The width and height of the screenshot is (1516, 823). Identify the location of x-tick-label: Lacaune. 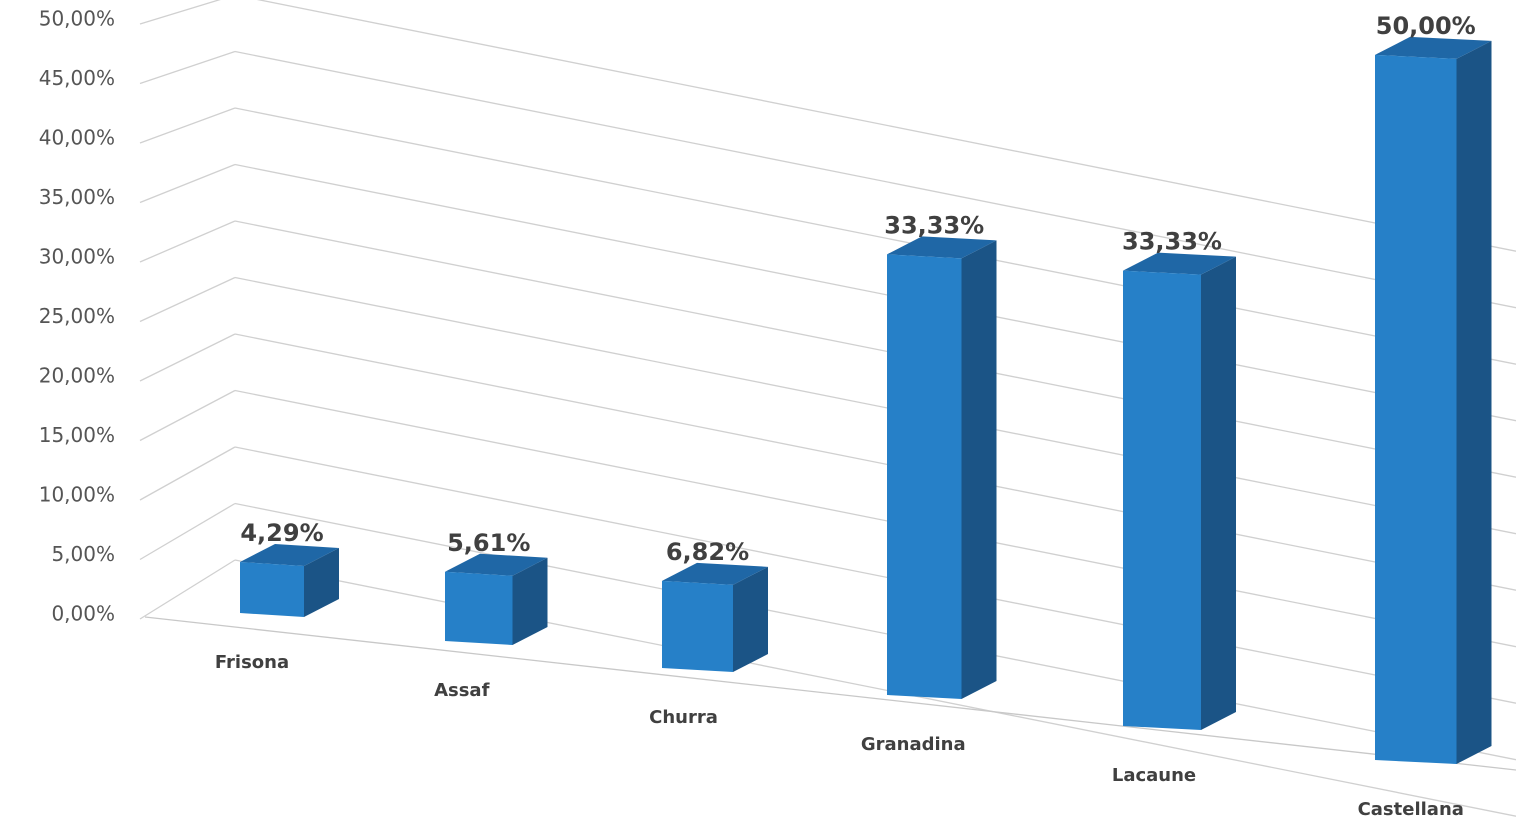
(1154, 775).